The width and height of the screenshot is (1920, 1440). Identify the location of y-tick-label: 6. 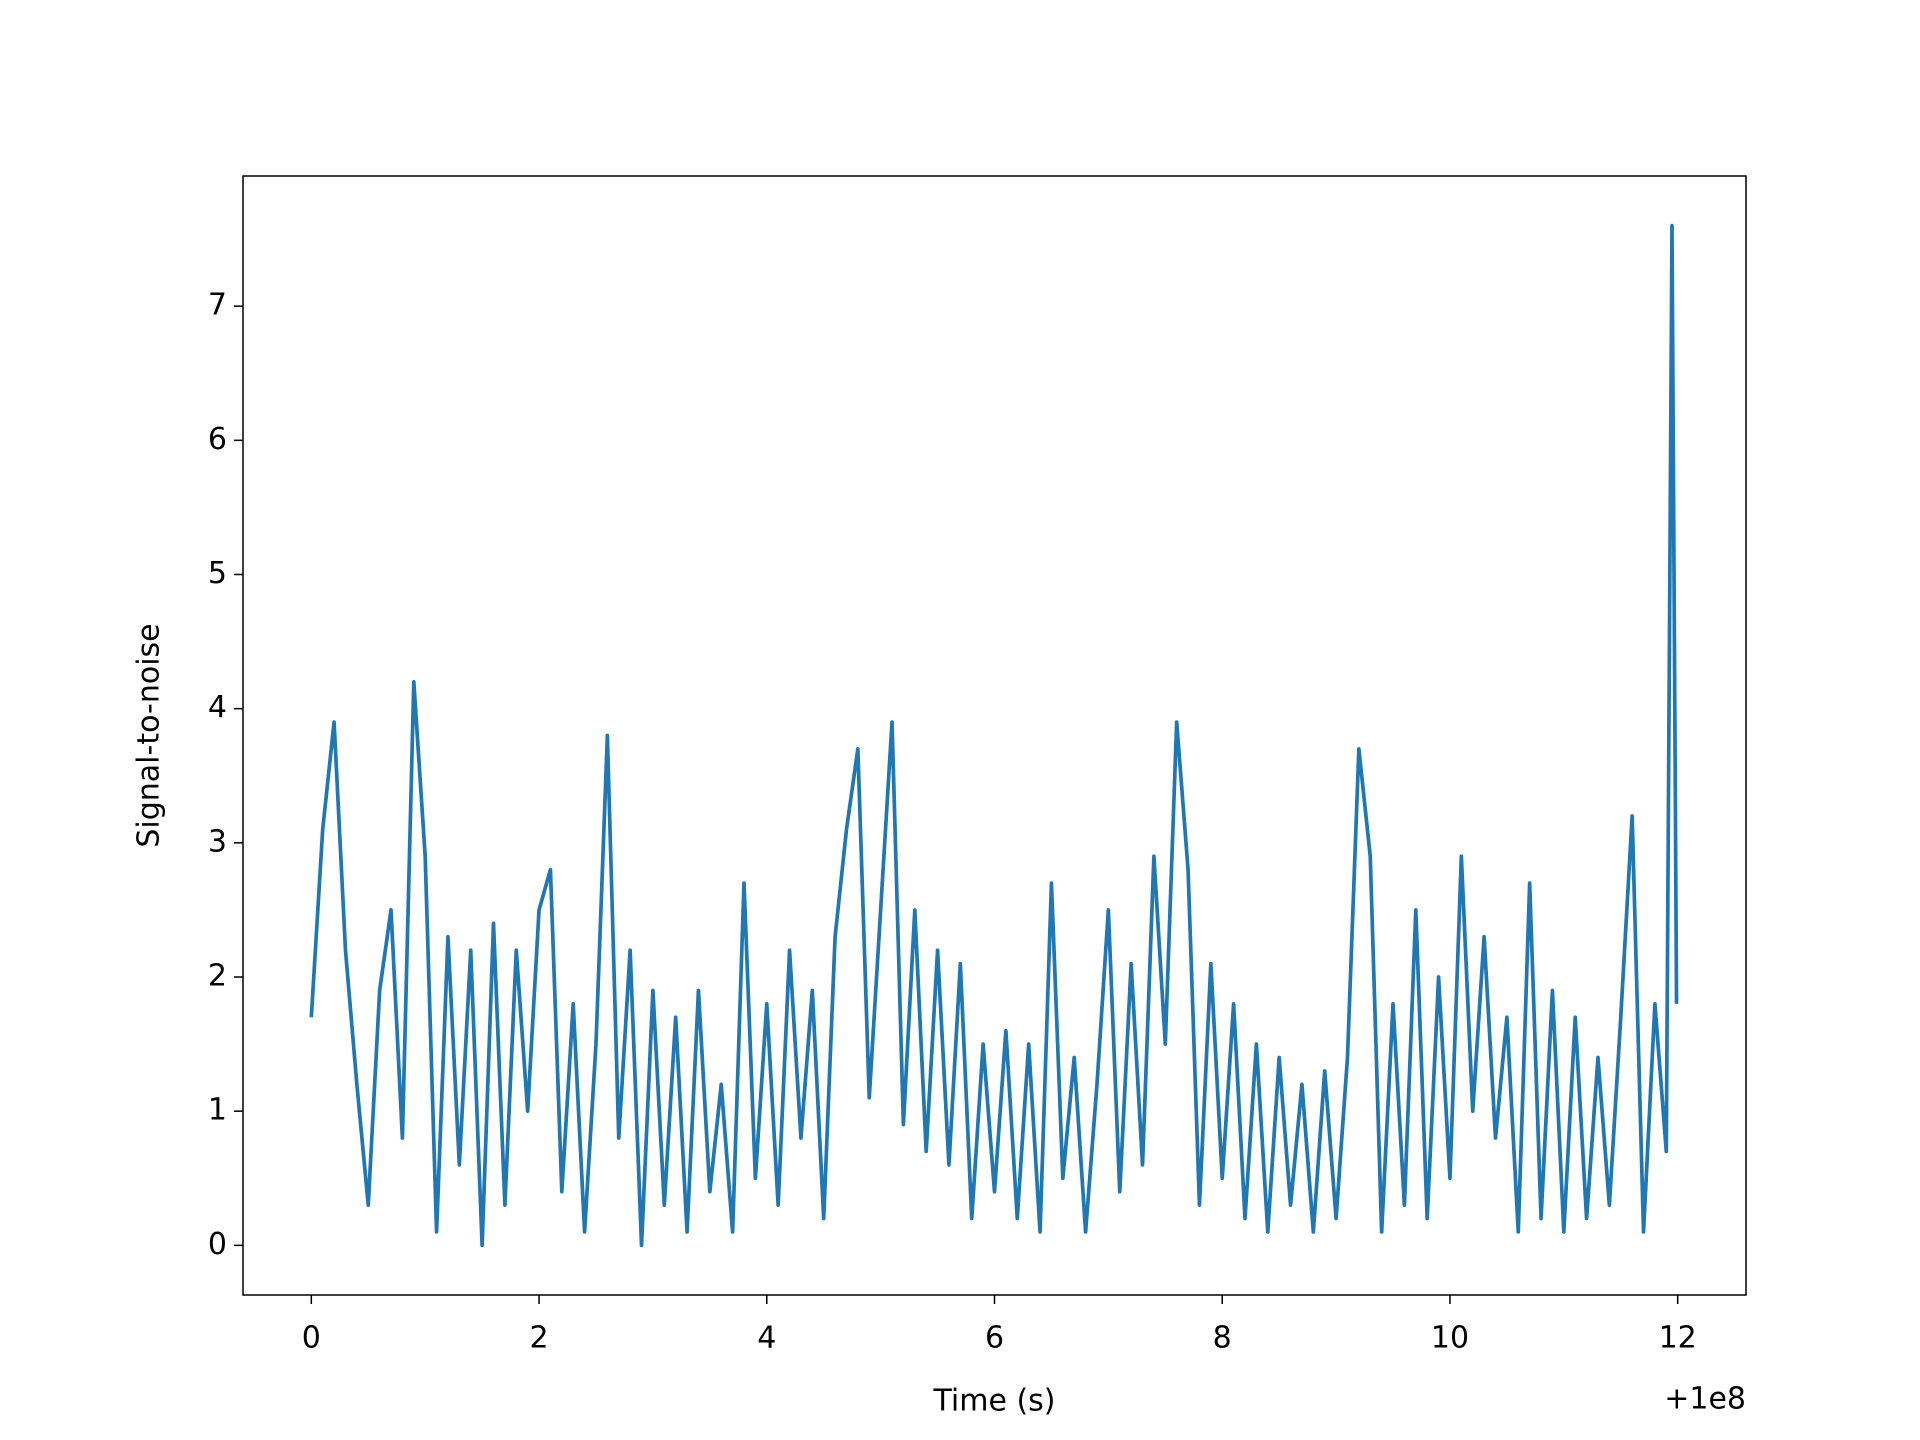
(217, 439).